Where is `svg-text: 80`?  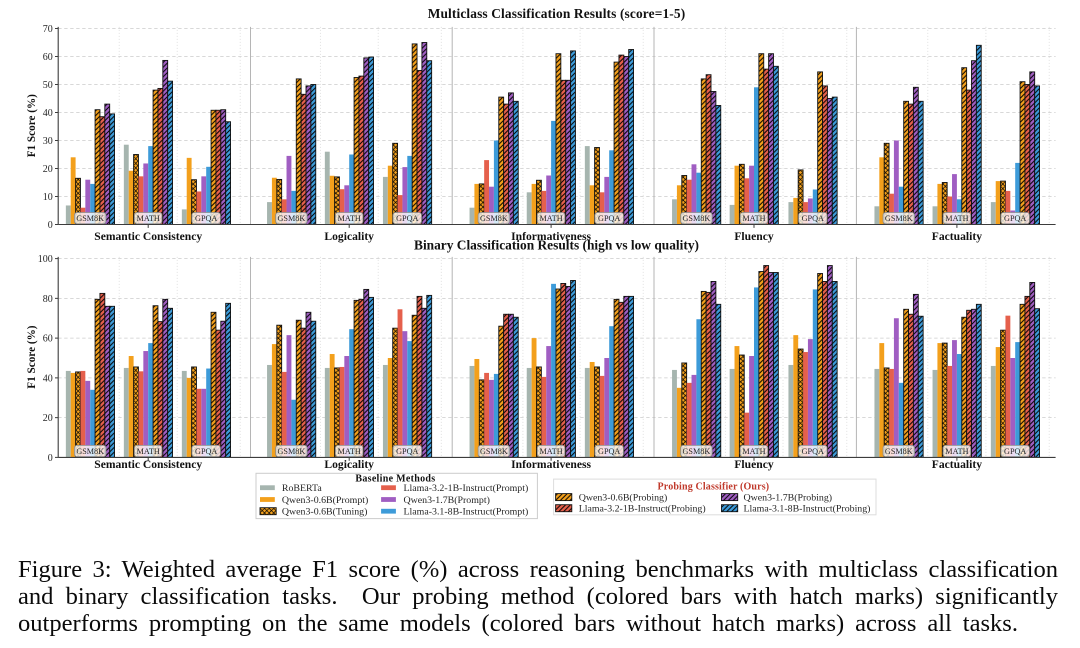 svg-text: 80 is located at coordinates (48, 299).